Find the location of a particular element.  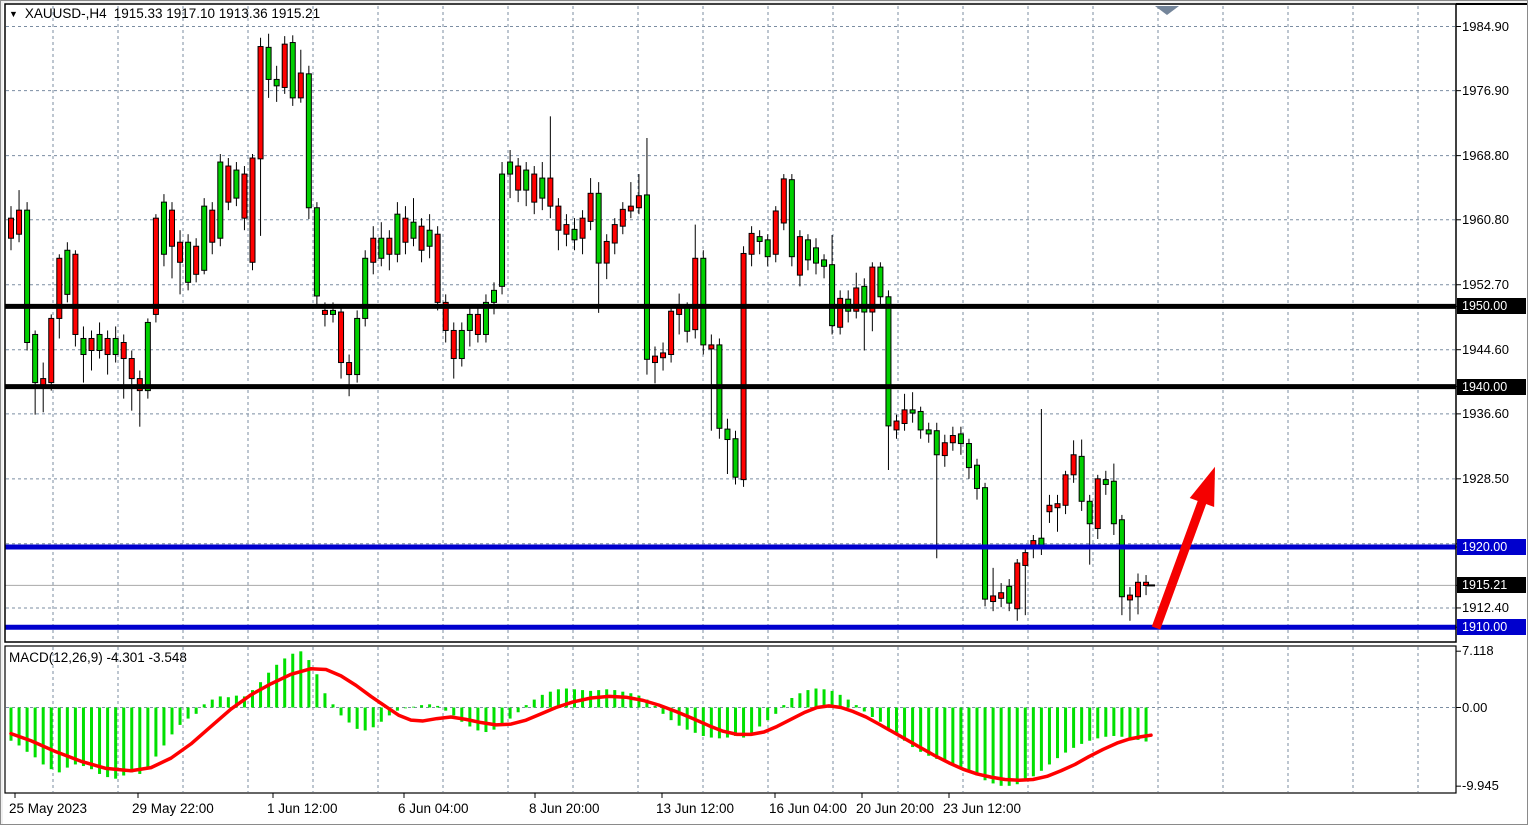

macd-signal-line is located at coordinates (581, 724).